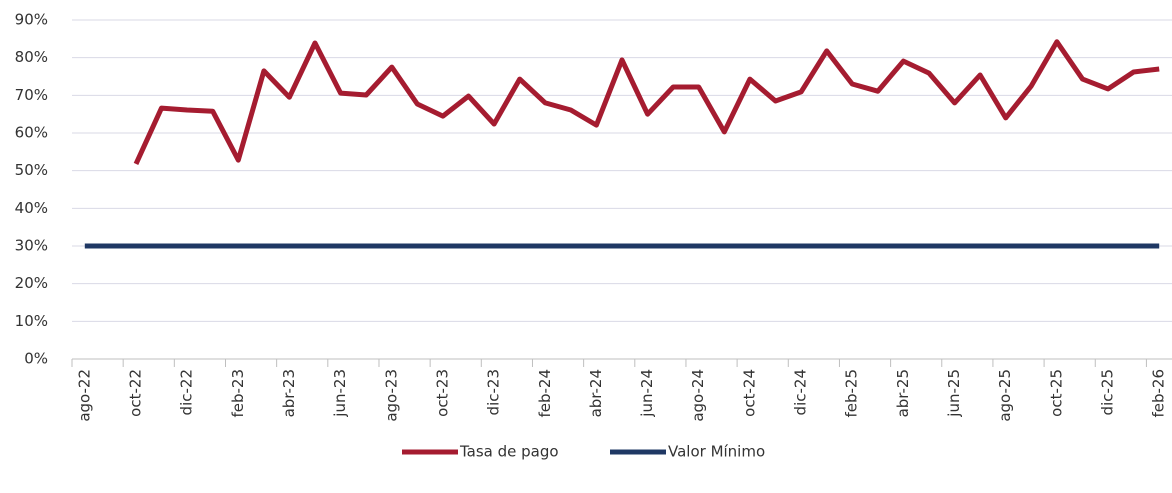 The image size is (1172, 493). Describe the element at coordinates (596, 393) in the screenshot. I see `x-tick-label: abr-24` at that location.